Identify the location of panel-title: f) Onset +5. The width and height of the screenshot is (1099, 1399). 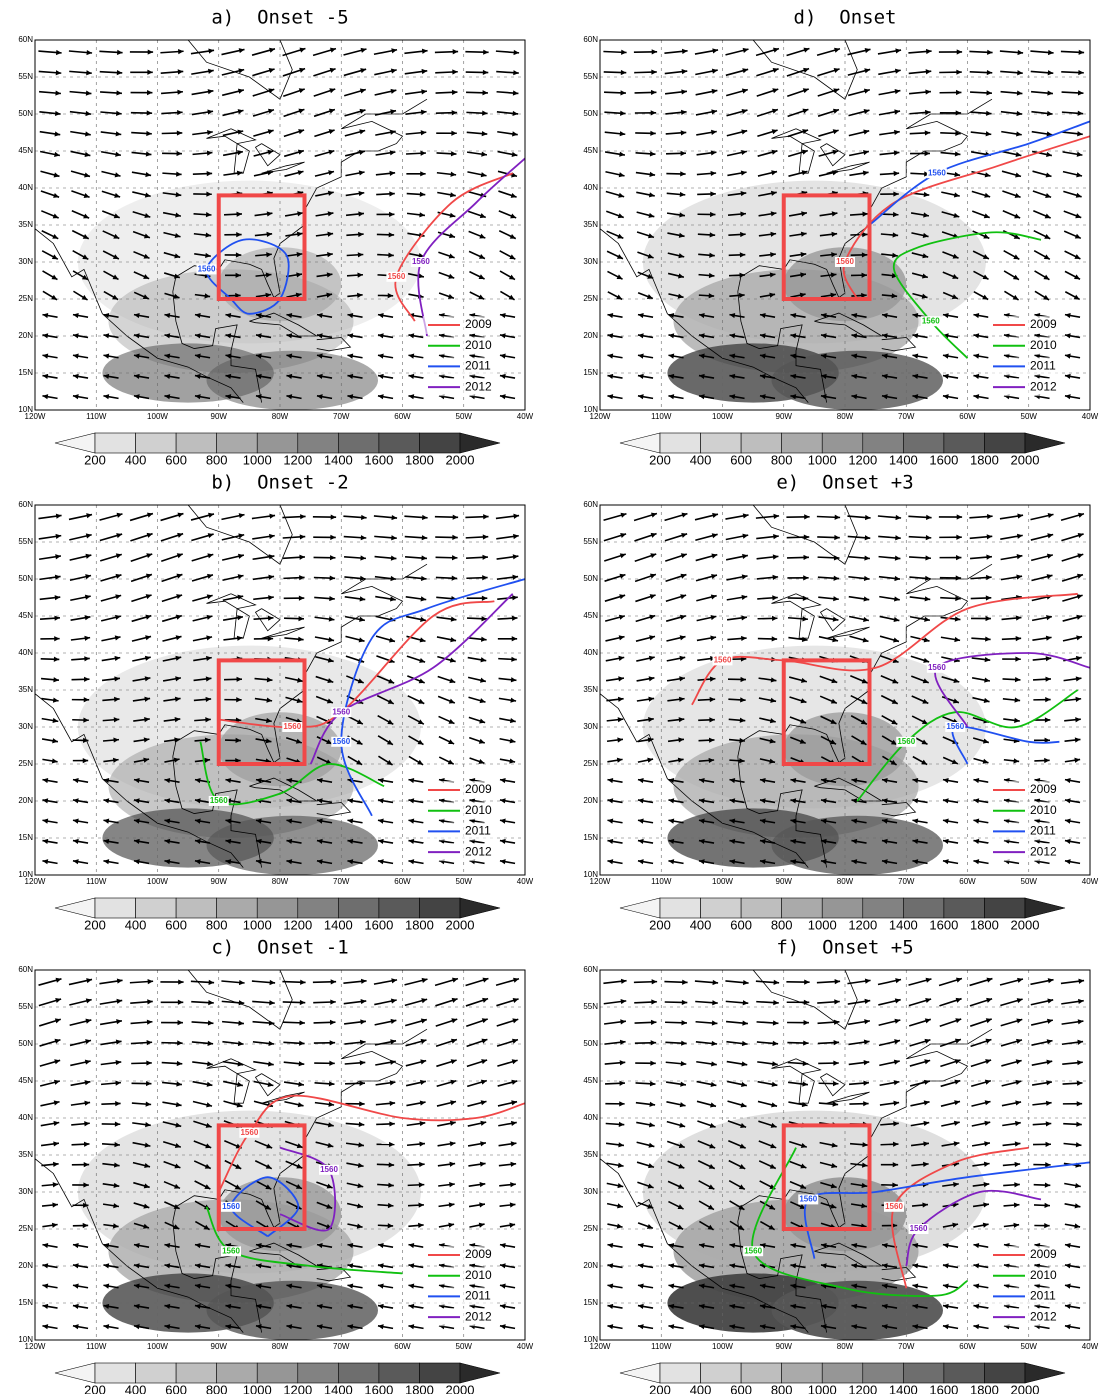
(844, 948).